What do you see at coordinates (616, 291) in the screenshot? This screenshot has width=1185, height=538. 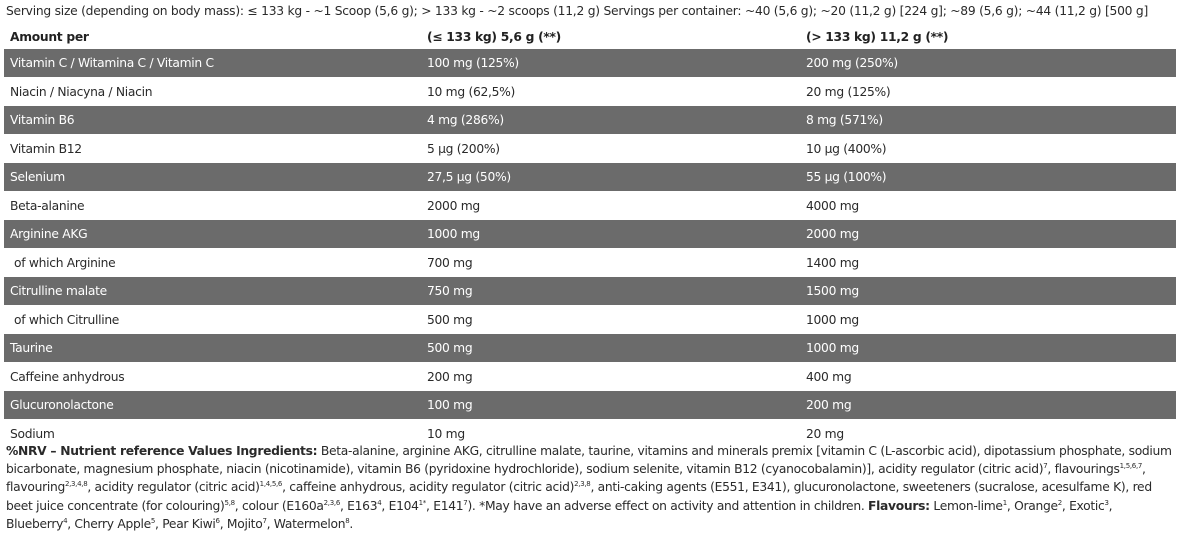 I see `amount-single: 750 mg` at bounding box center [616, 291].